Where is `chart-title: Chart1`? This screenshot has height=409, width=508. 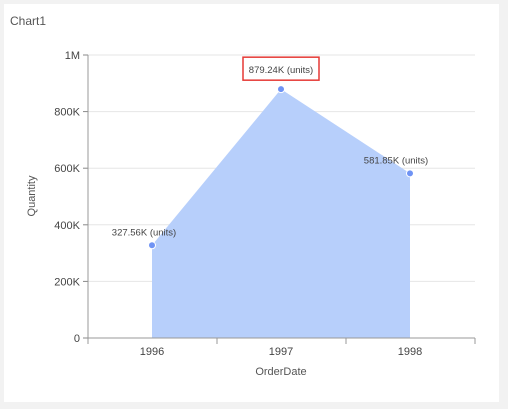
chart-title: Chart1 is located at coordinates (28, 21).